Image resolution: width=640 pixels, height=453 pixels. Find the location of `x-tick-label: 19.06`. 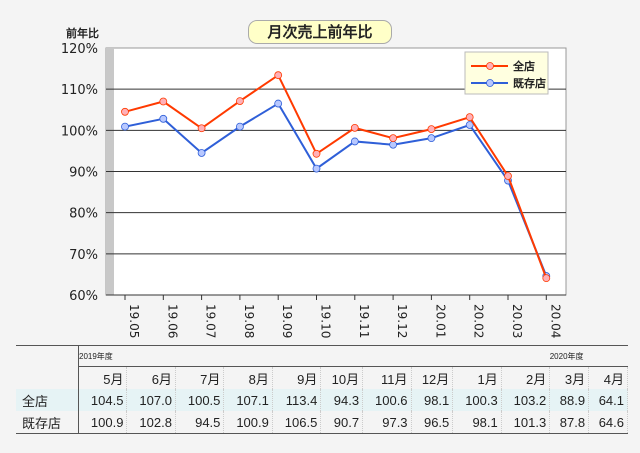

x-tick-label: 19.06 is located at coordinates (172, 321).